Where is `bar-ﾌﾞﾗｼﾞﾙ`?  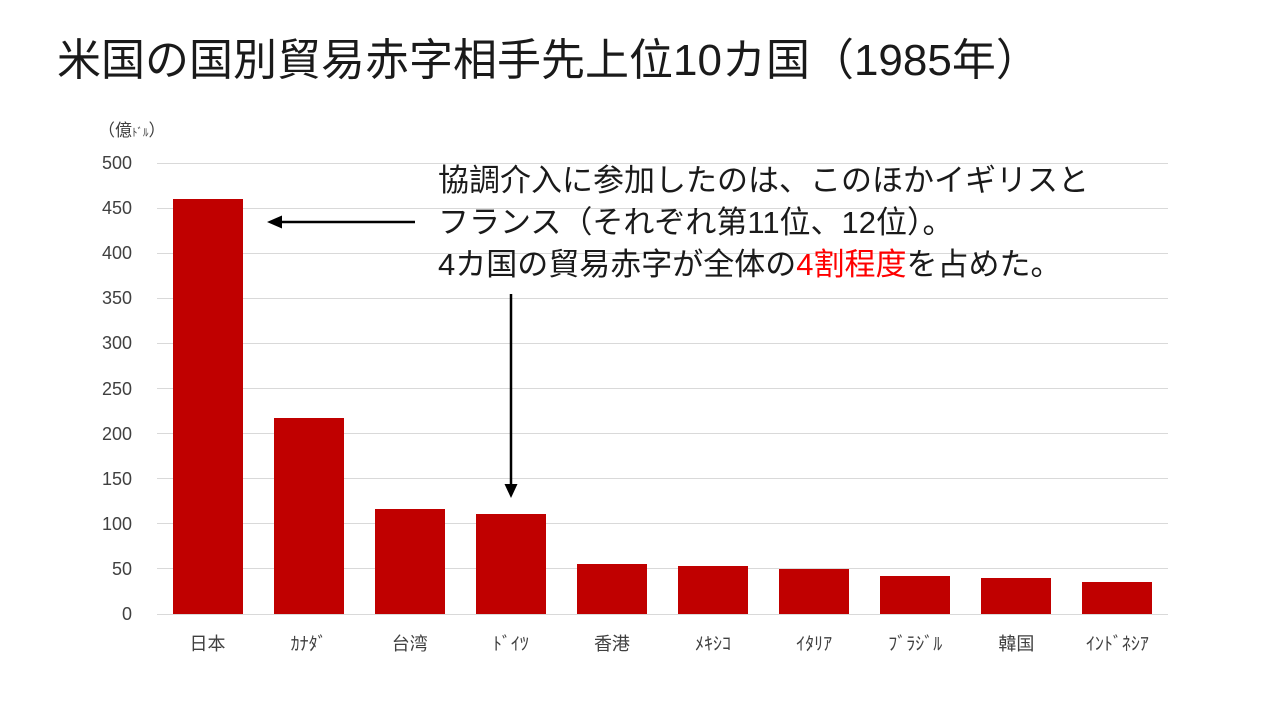
bar-ﾌﾞﾗｼﾞﾙ is located at coordinates (915, 595).